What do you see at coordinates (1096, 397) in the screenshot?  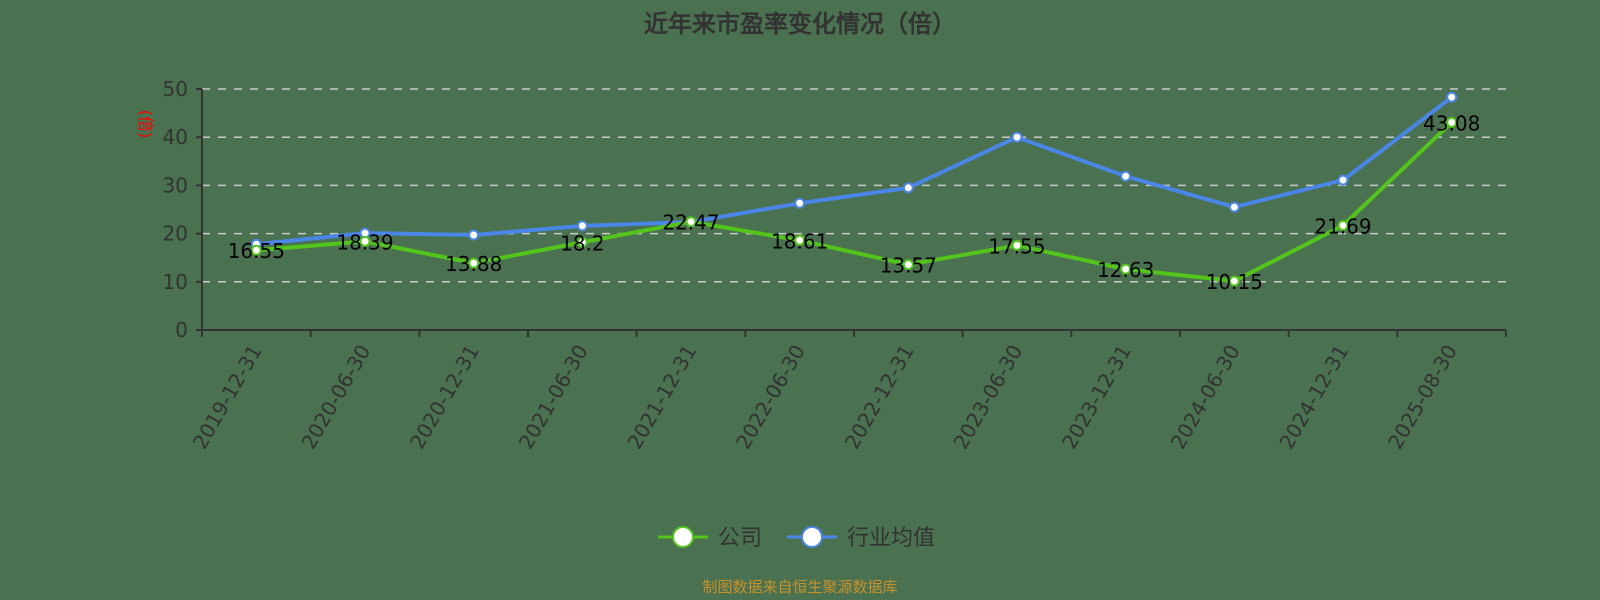 I see `x-tick-label: 2023-12-31` at bounding box center [1096, 397].